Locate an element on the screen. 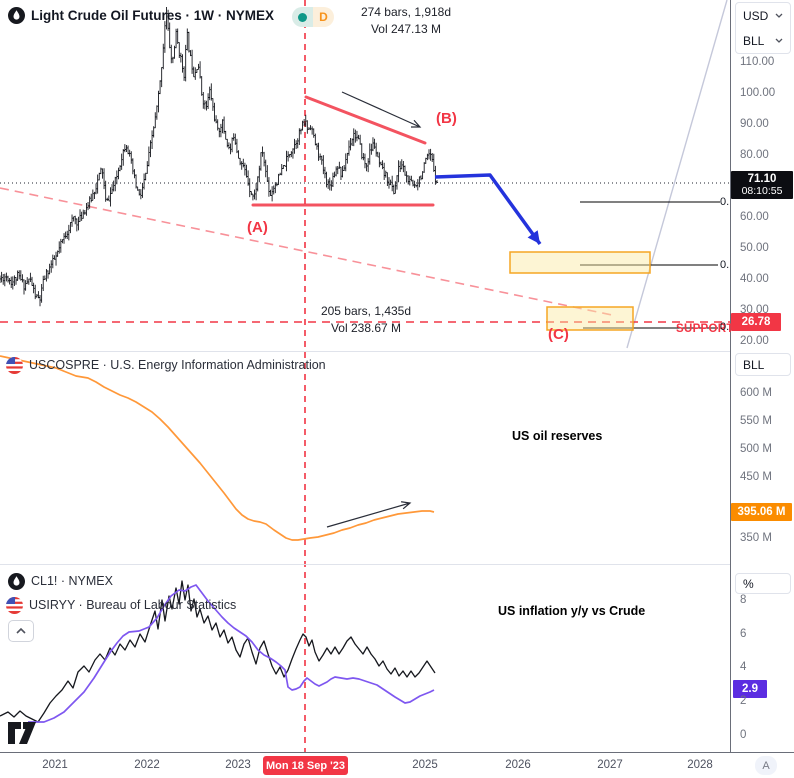  last-price-badge: 71.10 08:10:55 is located at coordinates (762, 185).